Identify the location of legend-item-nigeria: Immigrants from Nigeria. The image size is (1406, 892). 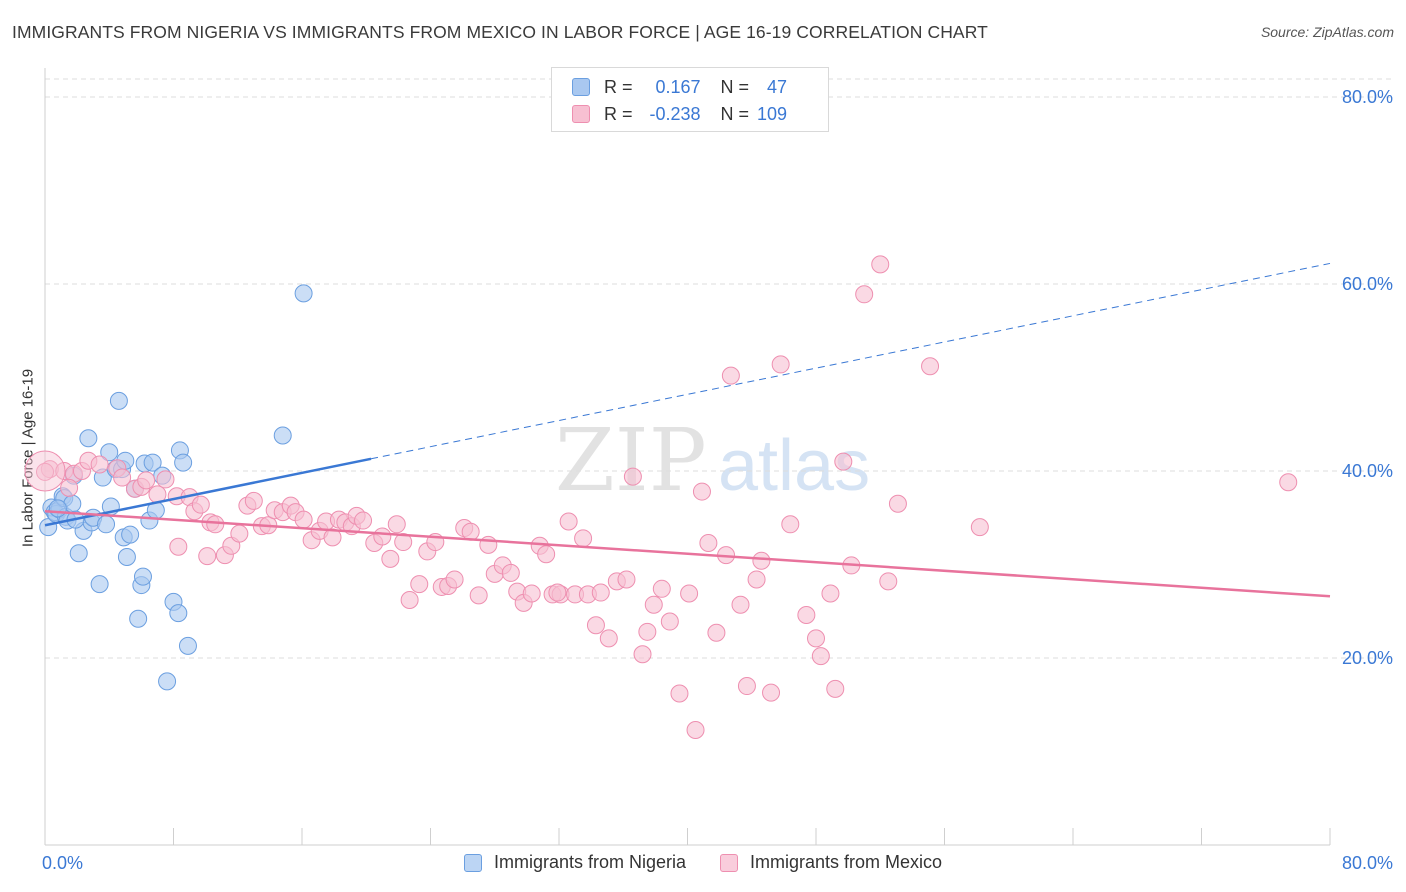
(574, 862).